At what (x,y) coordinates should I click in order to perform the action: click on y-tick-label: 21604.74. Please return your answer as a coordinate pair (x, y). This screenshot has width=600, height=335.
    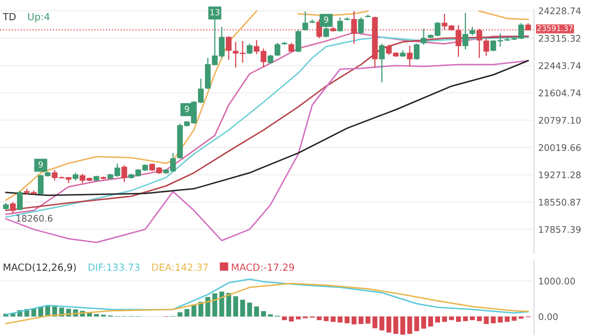
    Looking at the image, I should click on (559, 93).